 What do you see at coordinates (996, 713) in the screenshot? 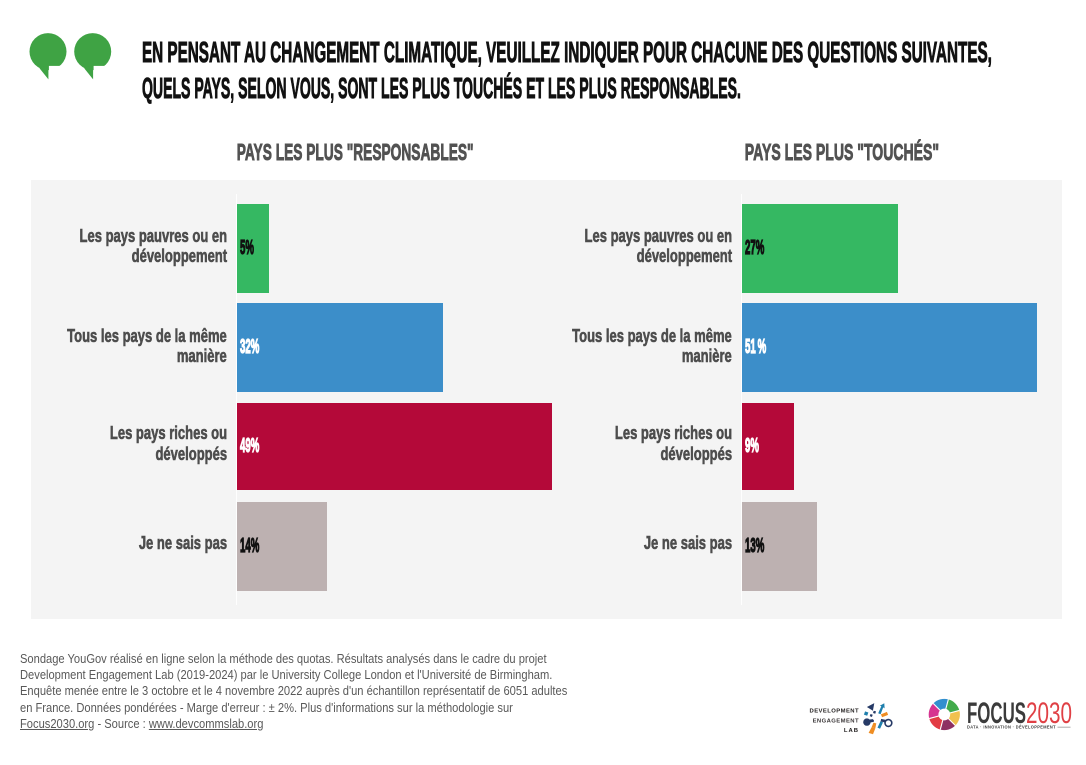
I see `svg-text: FOCUS` at bounding box center [996, 713].